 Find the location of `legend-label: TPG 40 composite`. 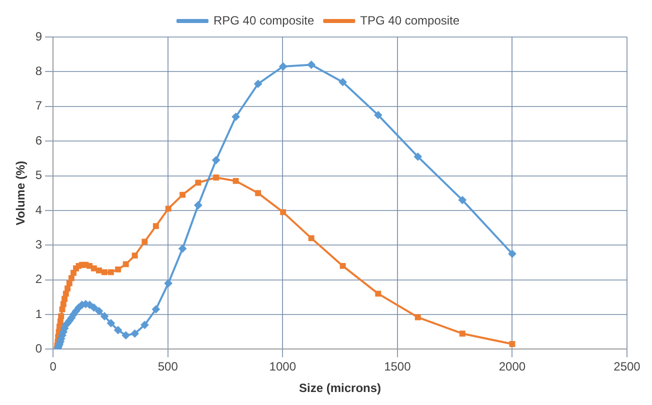

legend-label: TPG 40 composite is located at coordinates (410, 20).